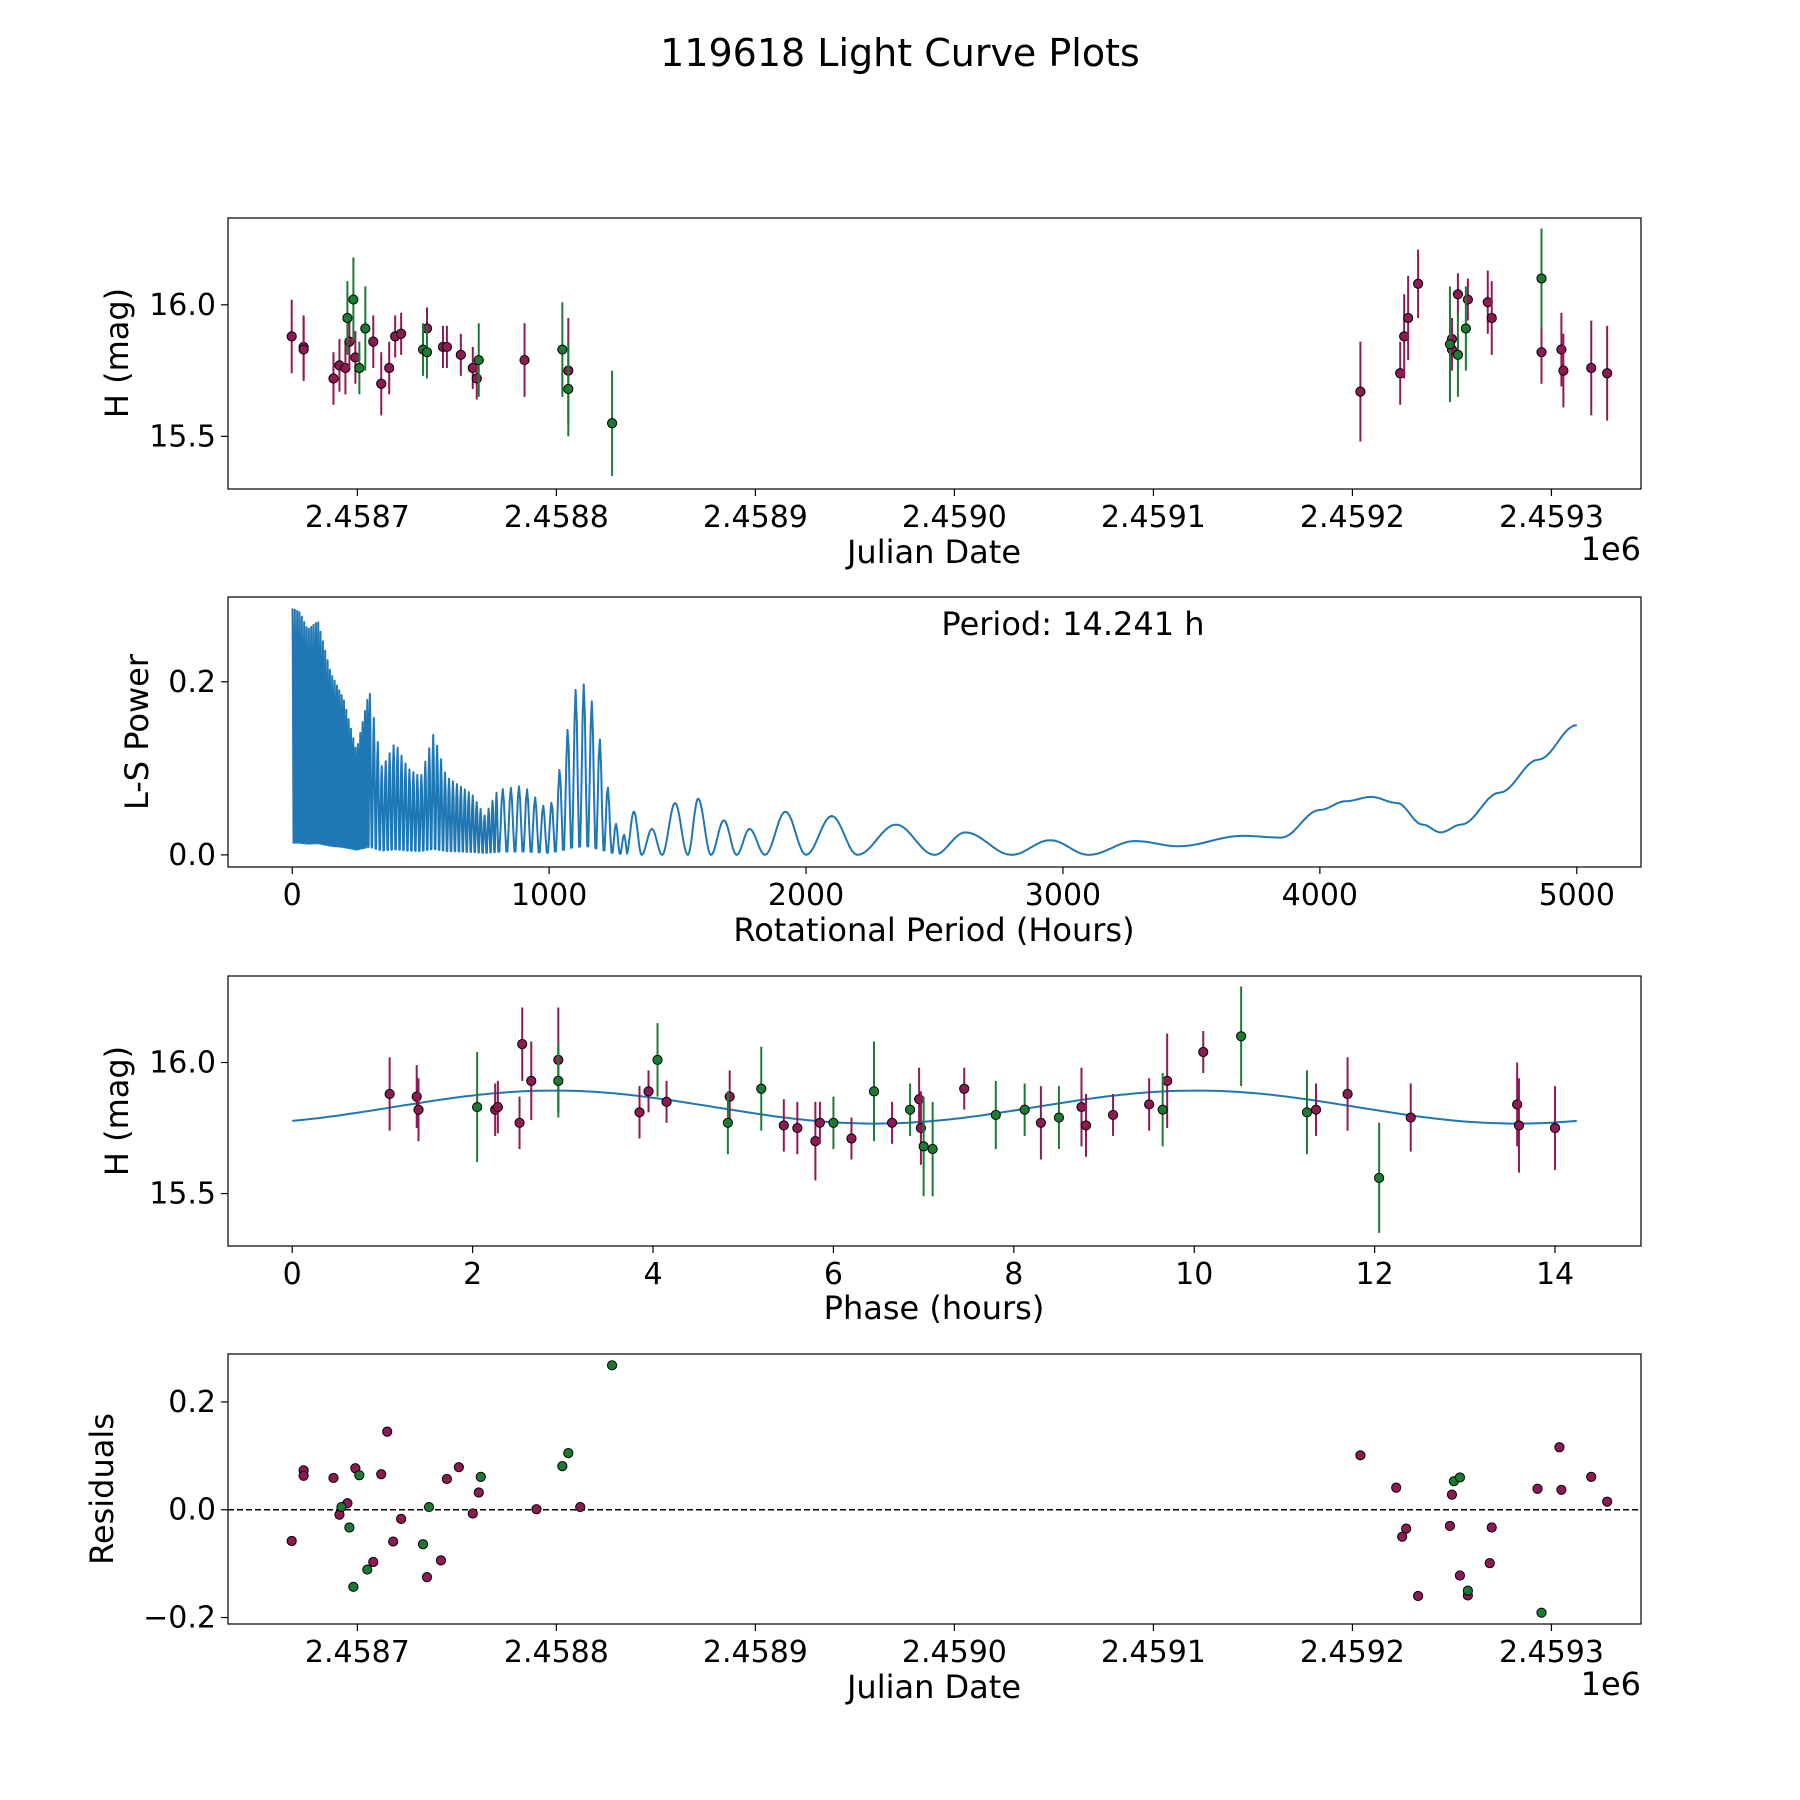  What do you see at coordinates (755, 1652) in the screenshot?
I see `res-x-tick-label: 2.4589` at bounding box center [755, 1652].